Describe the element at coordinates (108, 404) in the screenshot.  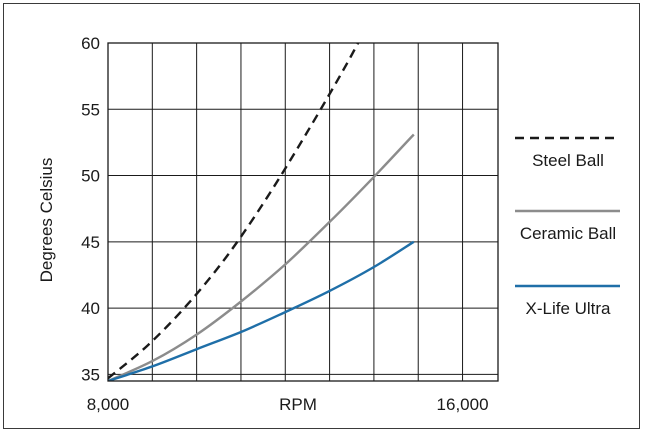
I see `x-tick-label: 8,000` at that location.